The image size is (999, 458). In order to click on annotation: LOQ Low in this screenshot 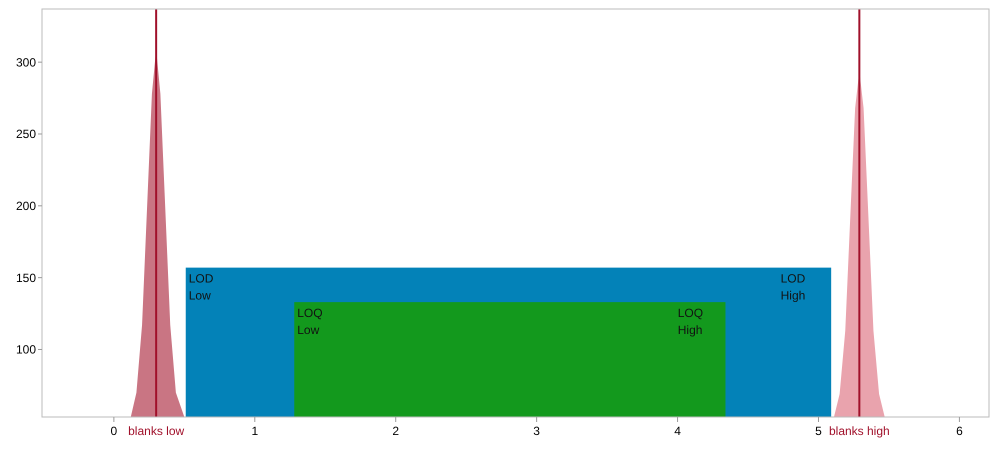, I will do `click(310, 322)`.